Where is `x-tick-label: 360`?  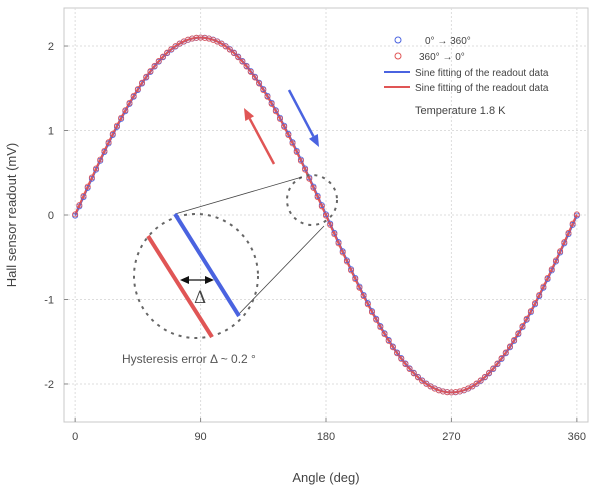 x-tick-label: 360 is located at coordinates (577, 437).